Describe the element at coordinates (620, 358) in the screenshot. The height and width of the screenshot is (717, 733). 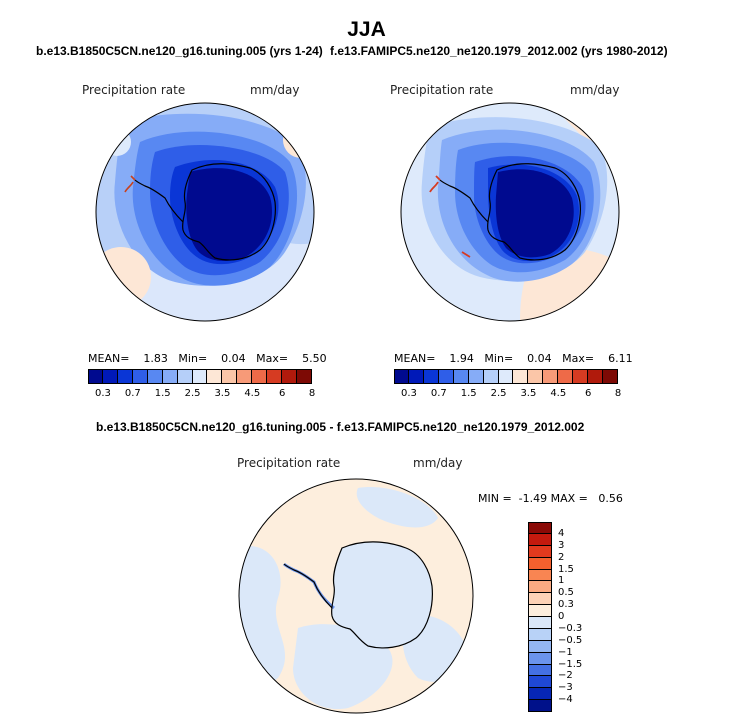
I see `panel-2-max-value: 6.11` at that location.